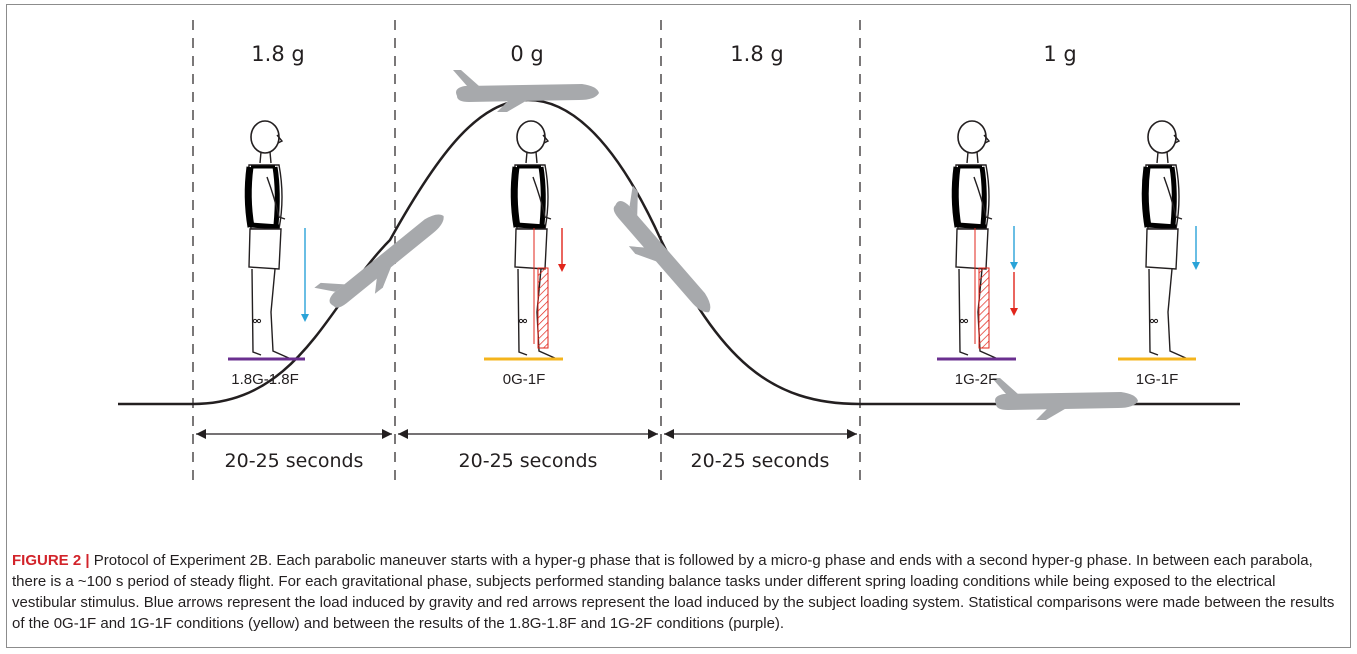 Image resolution: width=1357 pixels, height=654 pixels. What do you see at coordinates (1065, 399) in the screenshot?
I see `aircraft-level` at bounding box center [1065, 399].